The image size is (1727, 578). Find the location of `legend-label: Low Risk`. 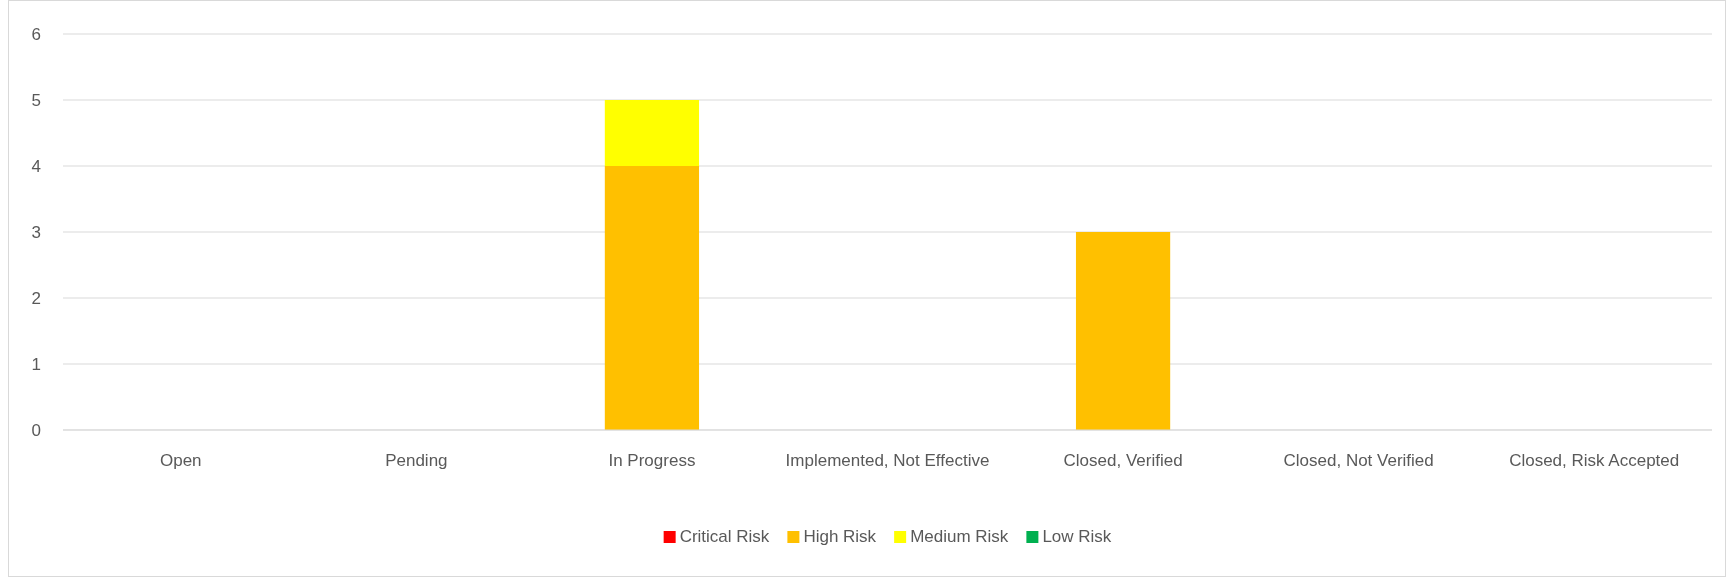

legend-label: Low Risk is located at coordinates (1077, 536).